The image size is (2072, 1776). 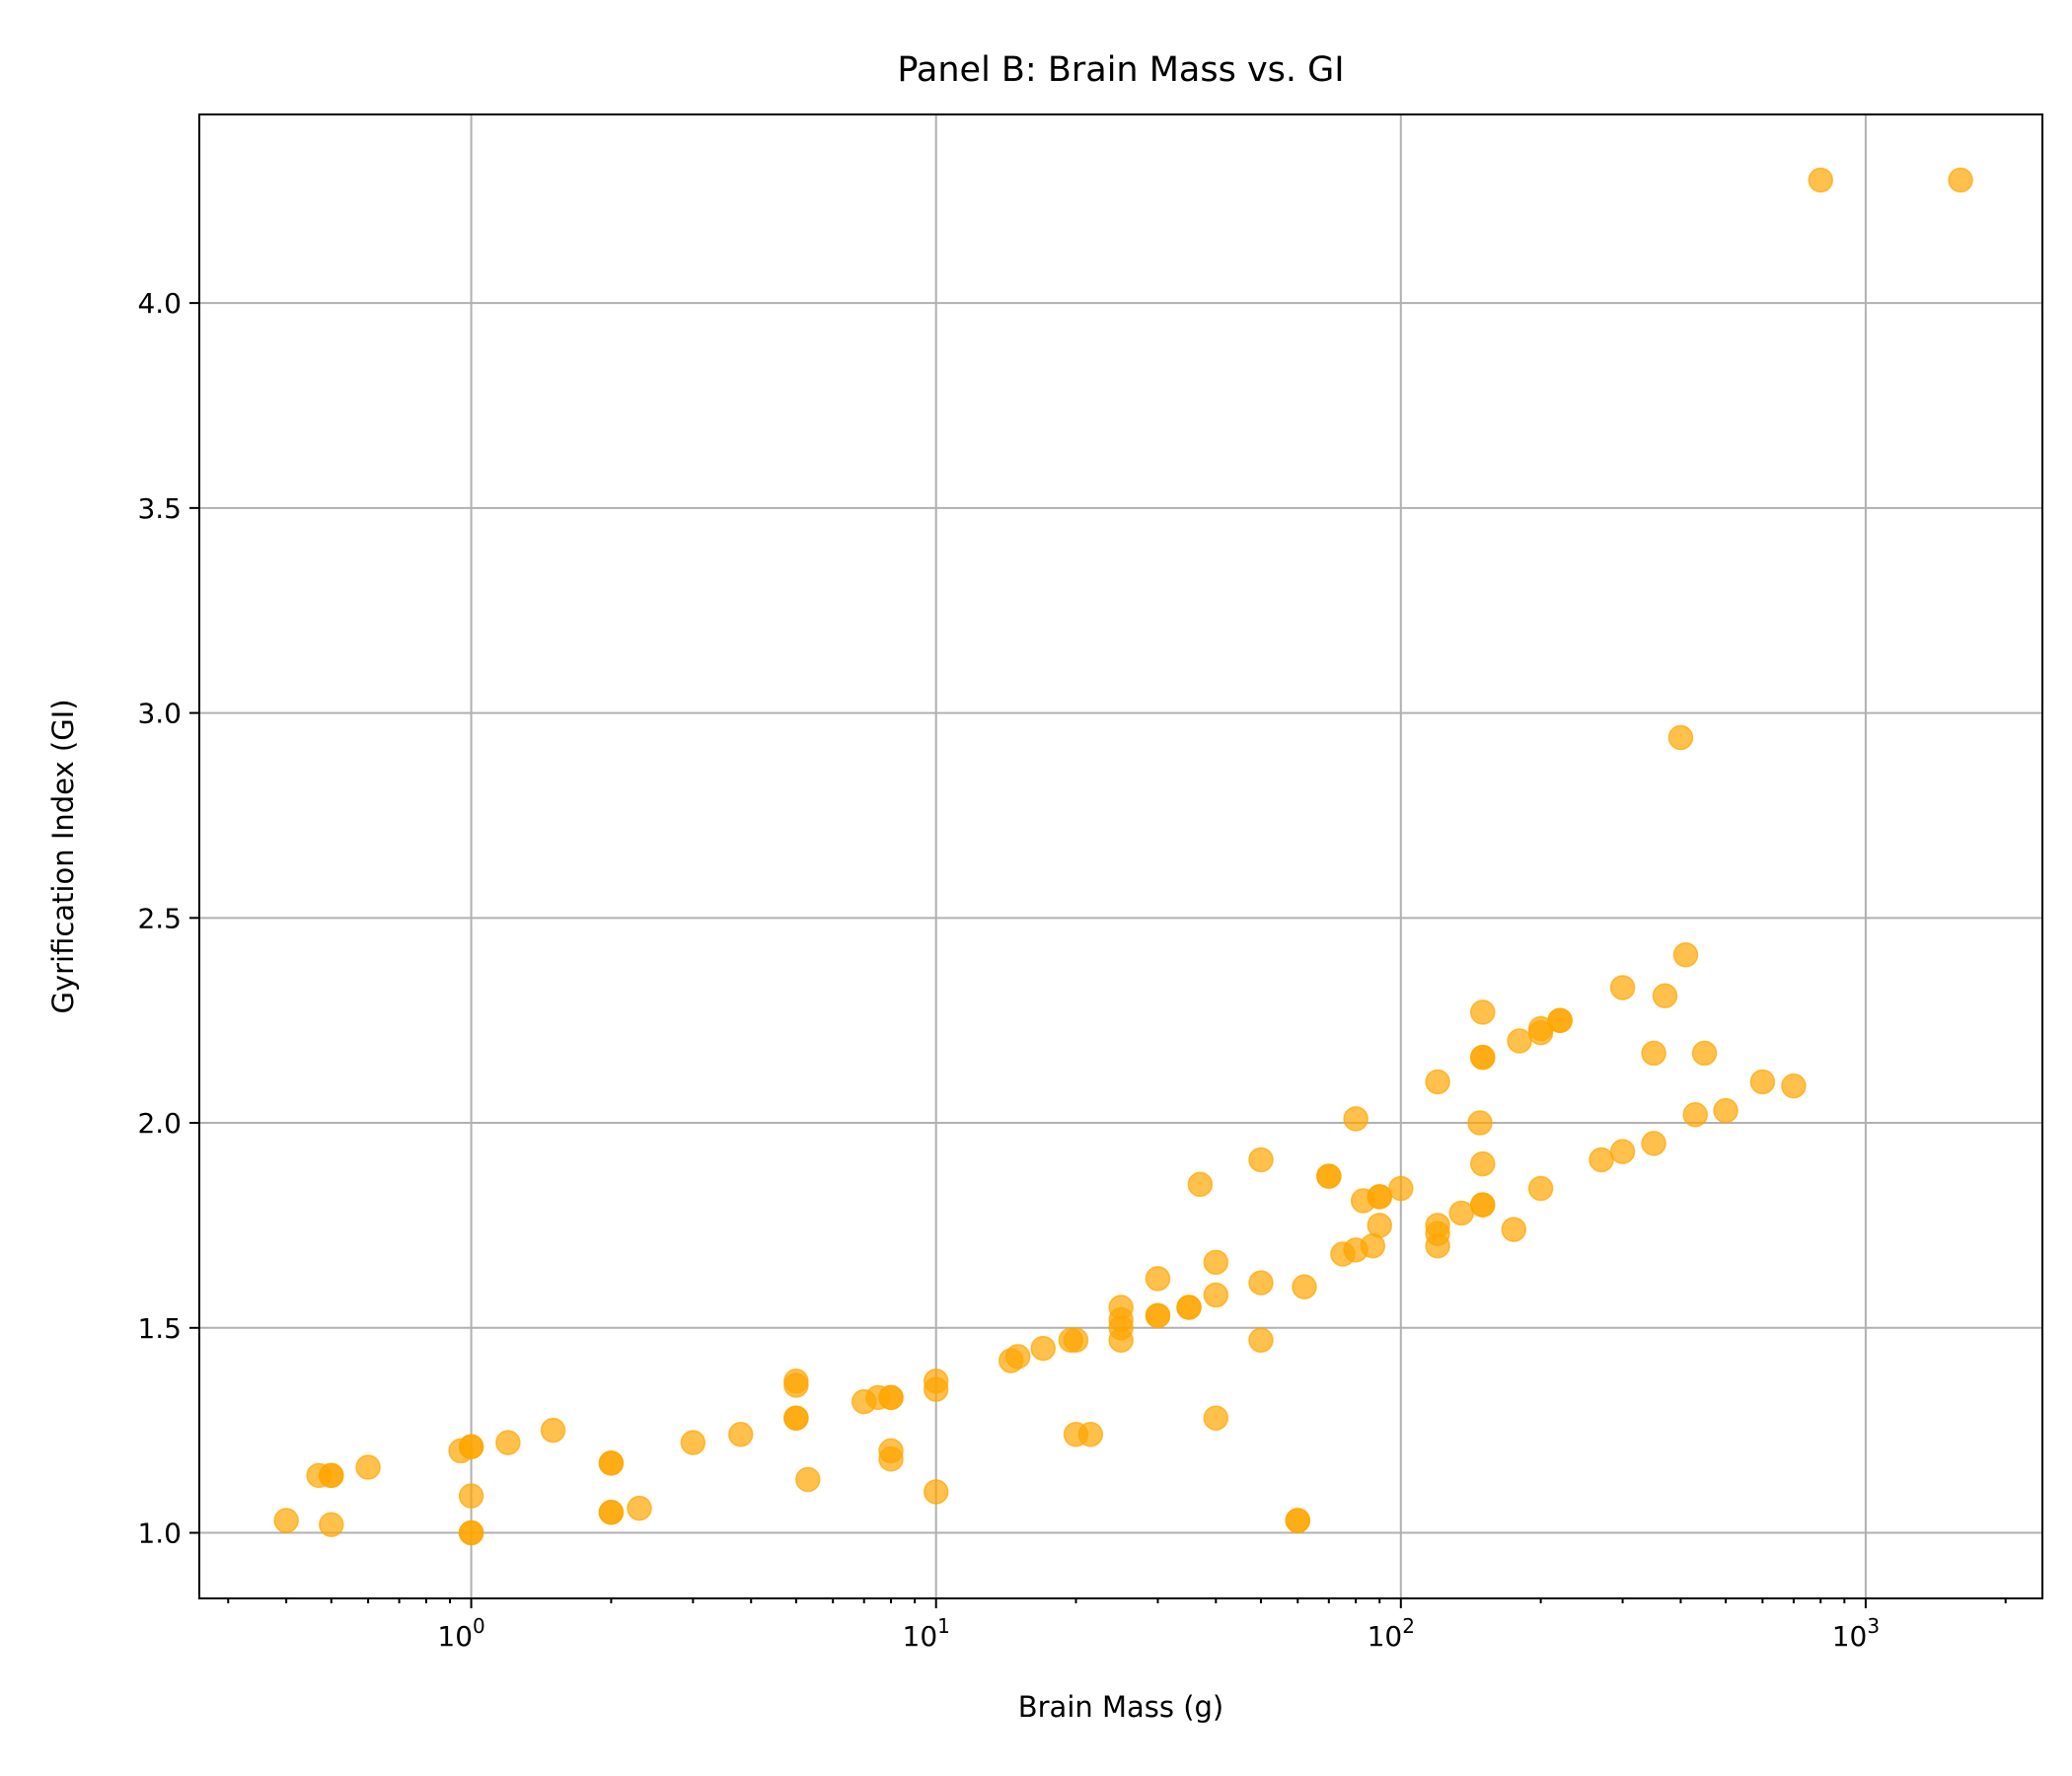 I want to click on x-axis-label: Brain Mass (g), so click(x=1121, y=1707).